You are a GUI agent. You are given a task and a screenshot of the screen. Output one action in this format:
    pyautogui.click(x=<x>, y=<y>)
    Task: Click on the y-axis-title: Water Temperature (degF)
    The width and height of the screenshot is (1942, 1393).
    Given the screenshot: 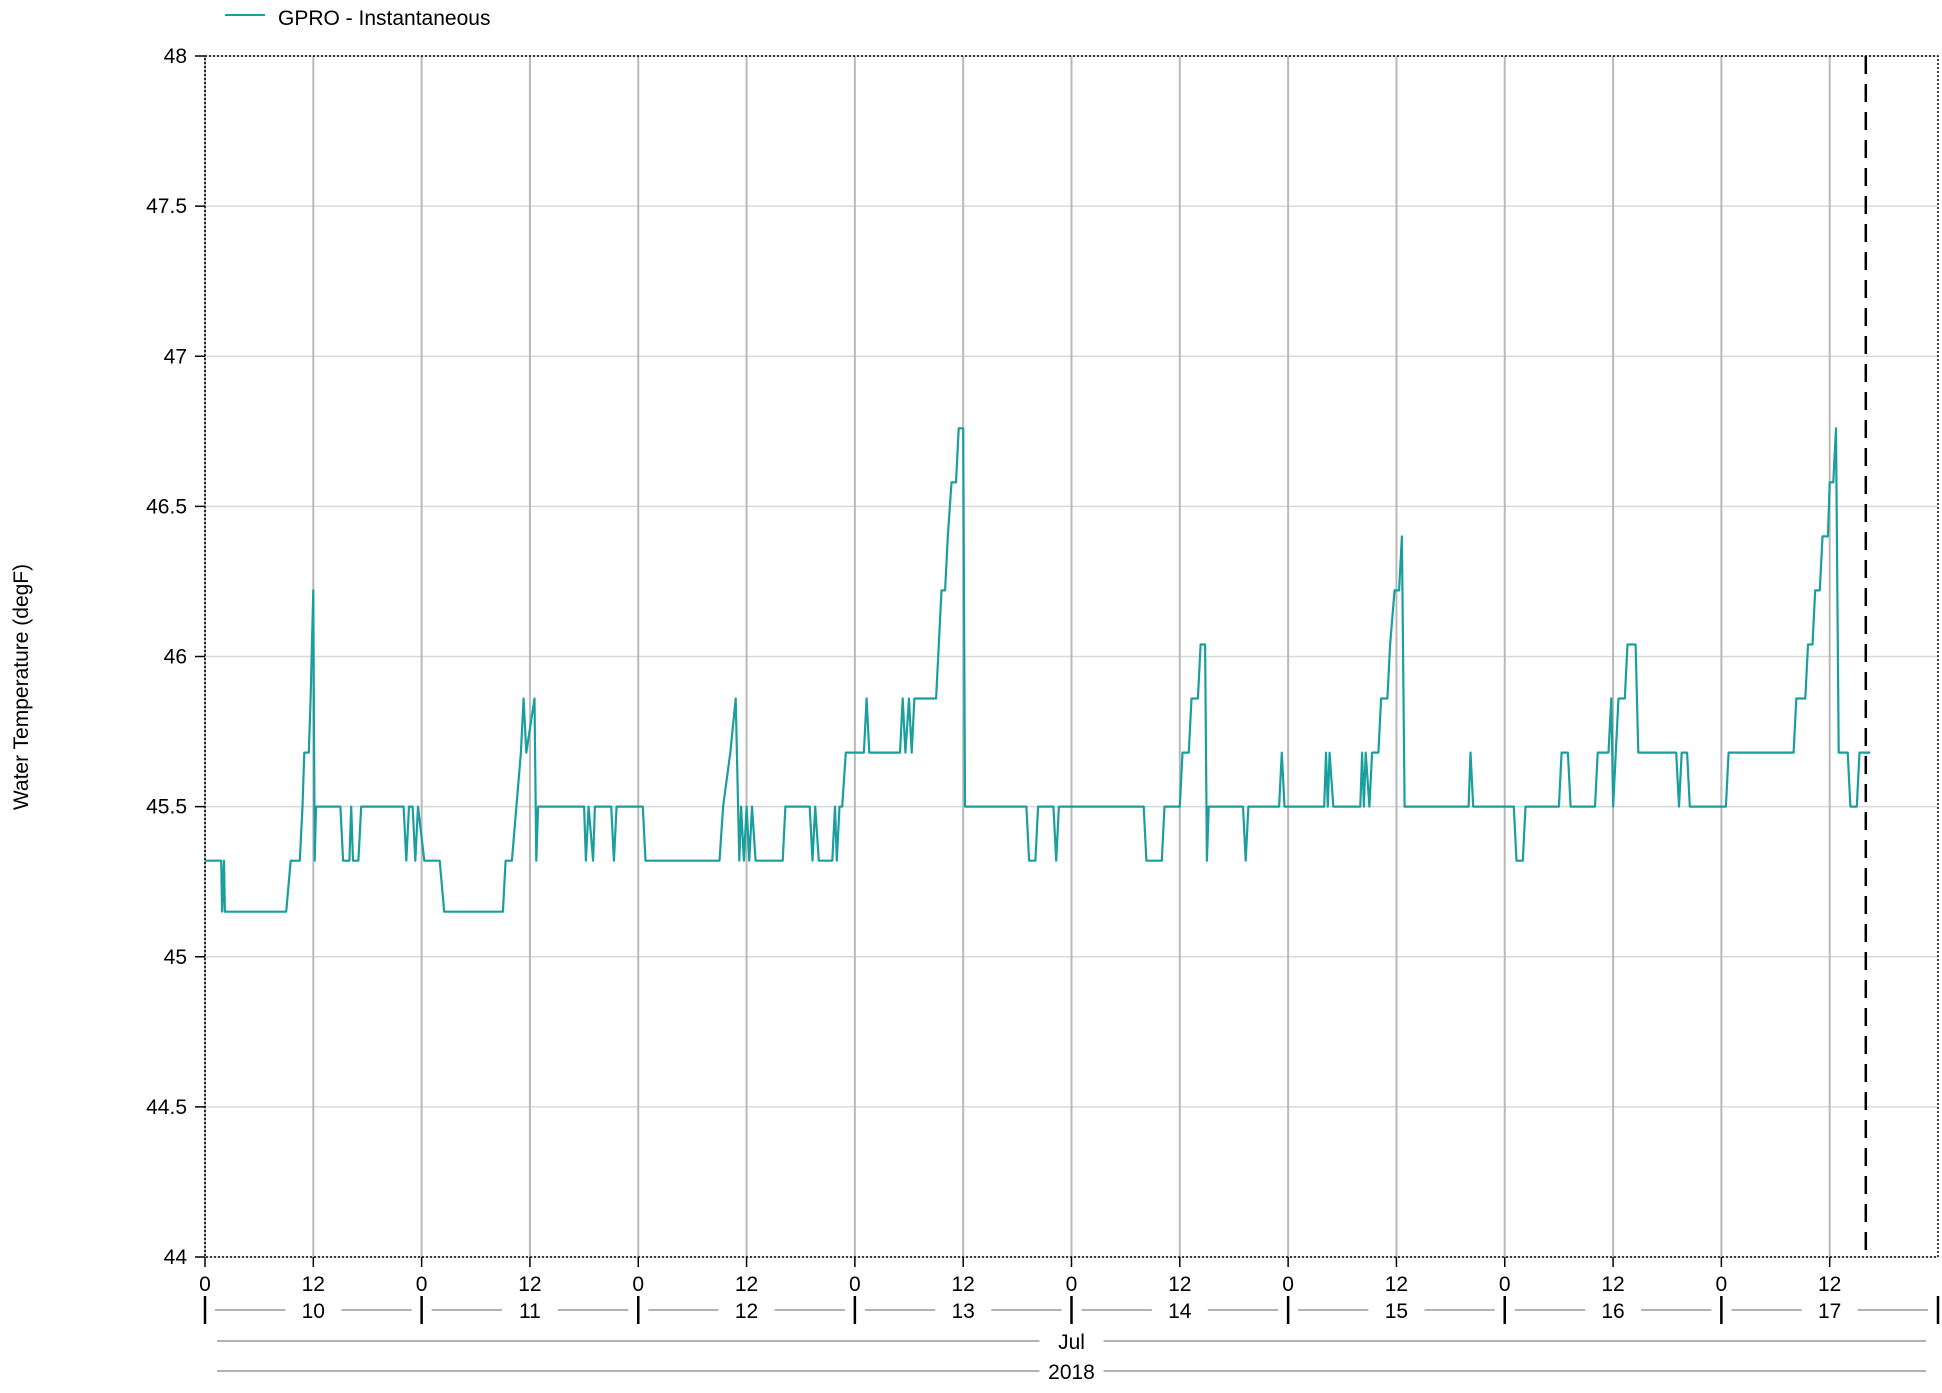 What is the action you would take?
    pyautogui.click(x=21, y=687)
    